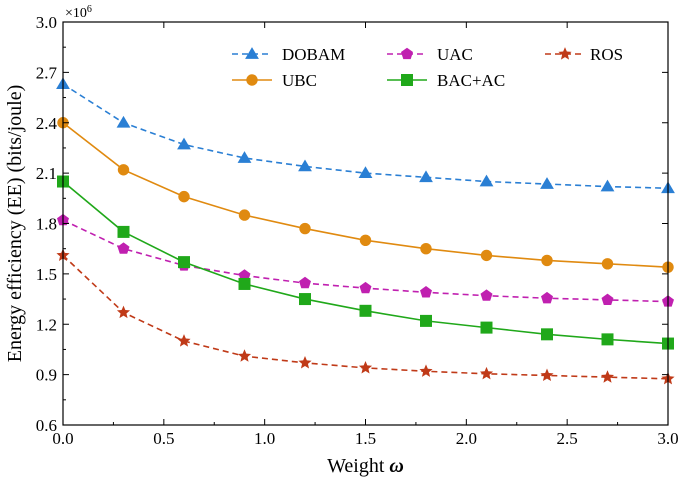  Describe the element at coordinates (163, 438) in the screenshot. I see `x-tick-label: 0.5` at that location.